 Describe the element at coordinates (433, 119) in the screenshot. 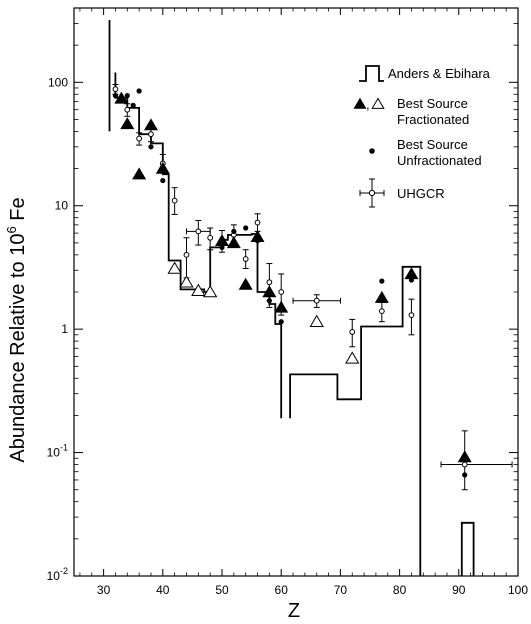

I see `legend-label-fractionated-2: Fractionated` at that location.